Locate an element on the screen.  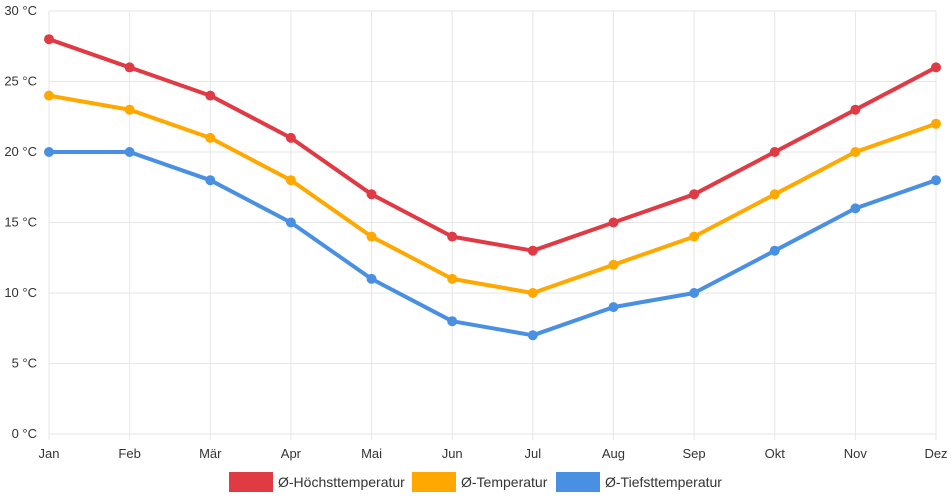
x-tick-label: Aug is located at coordinates (613, 453).